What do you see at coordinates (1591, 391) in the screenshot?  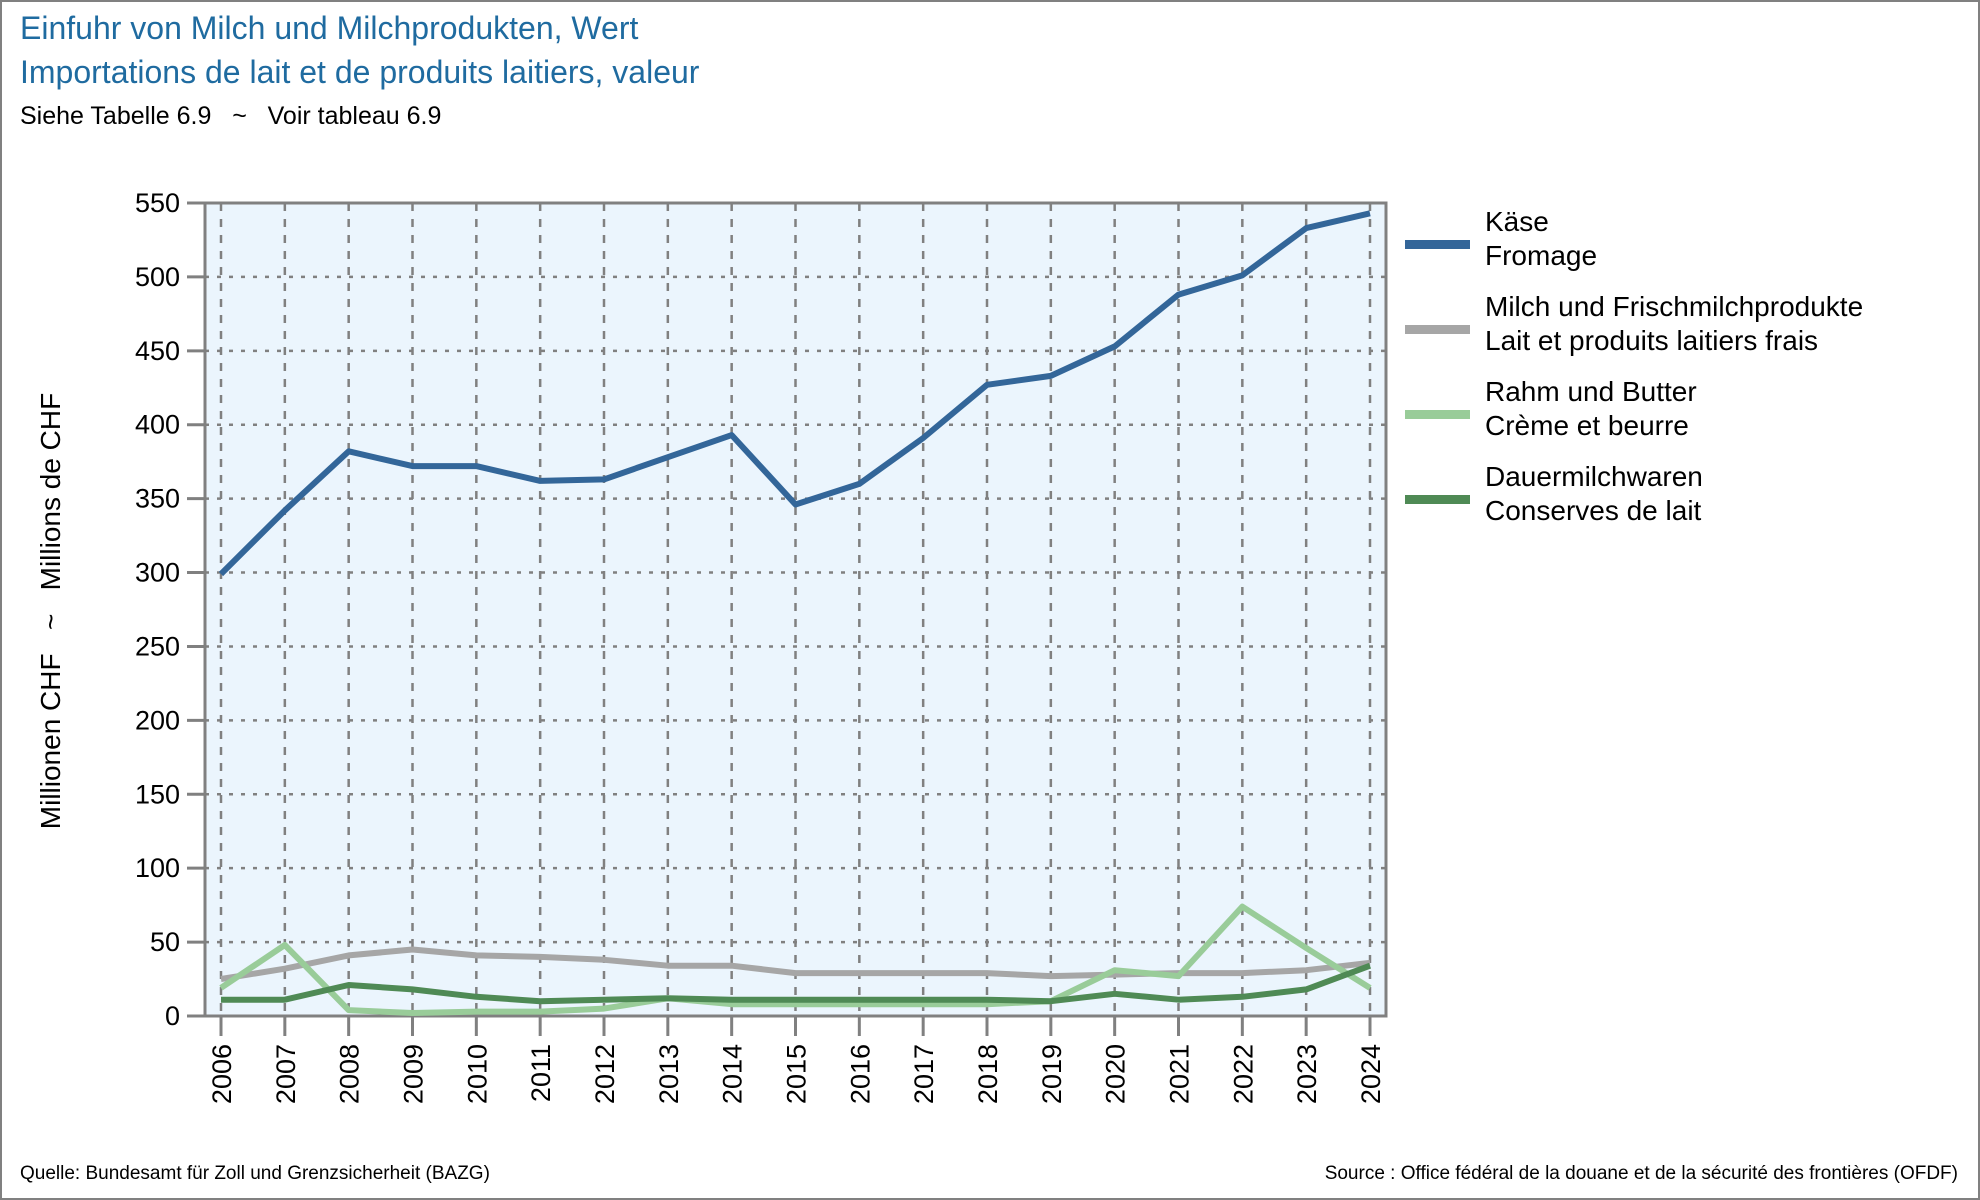 I see `legend-label-de: Rahm und Butter` at bounding box center [1591, 391].